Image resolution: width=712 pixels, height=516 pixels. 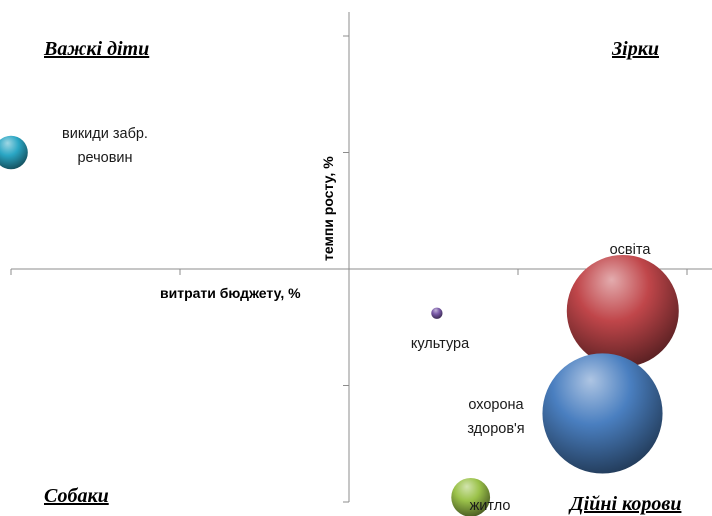 What do you see at coordinates (76, 496) in the screenshot?
I see `quadrant-label-dogs: Собаки` at bounding box center [76, 496].